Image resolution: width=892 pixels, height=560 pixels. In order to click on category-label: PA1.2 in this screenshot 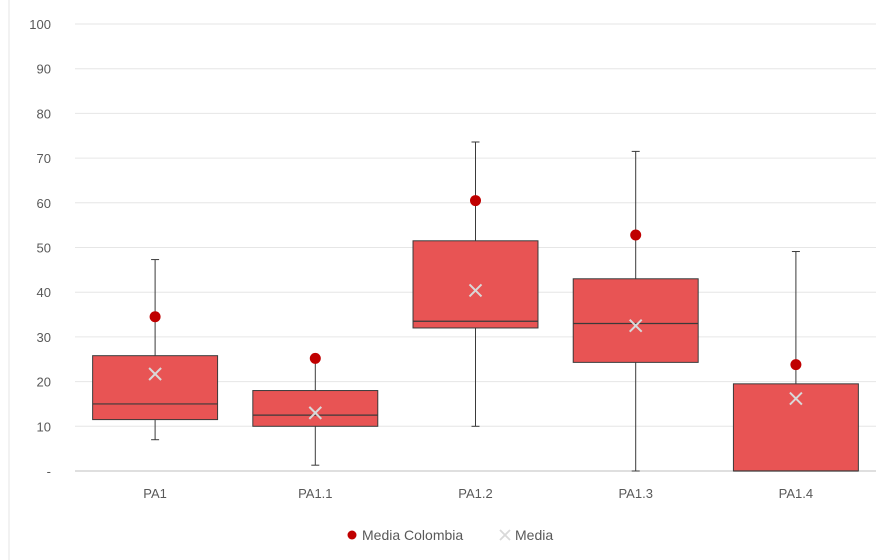, I will do `click(475, 493)`.